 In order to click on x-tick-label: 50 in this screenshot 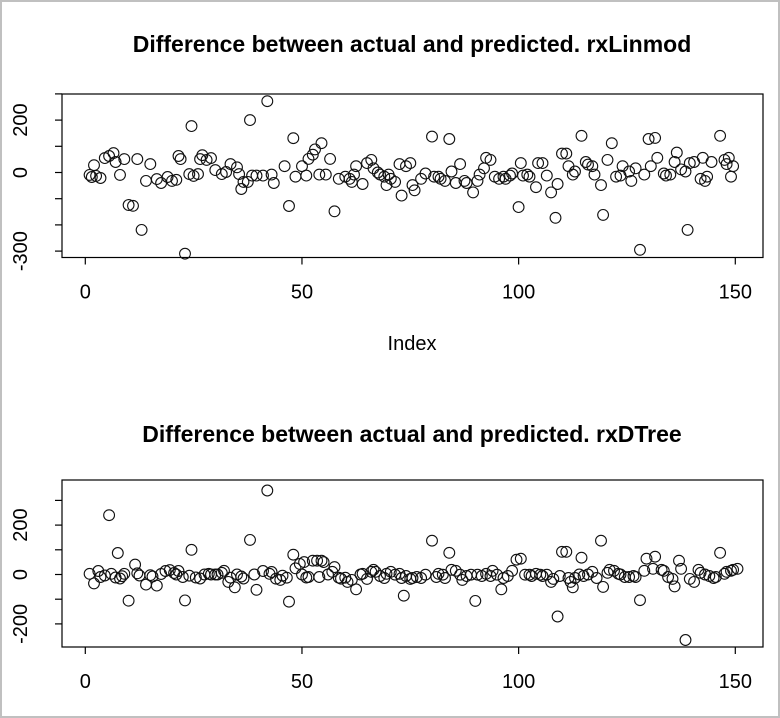, I will do `click(302, 682)`.